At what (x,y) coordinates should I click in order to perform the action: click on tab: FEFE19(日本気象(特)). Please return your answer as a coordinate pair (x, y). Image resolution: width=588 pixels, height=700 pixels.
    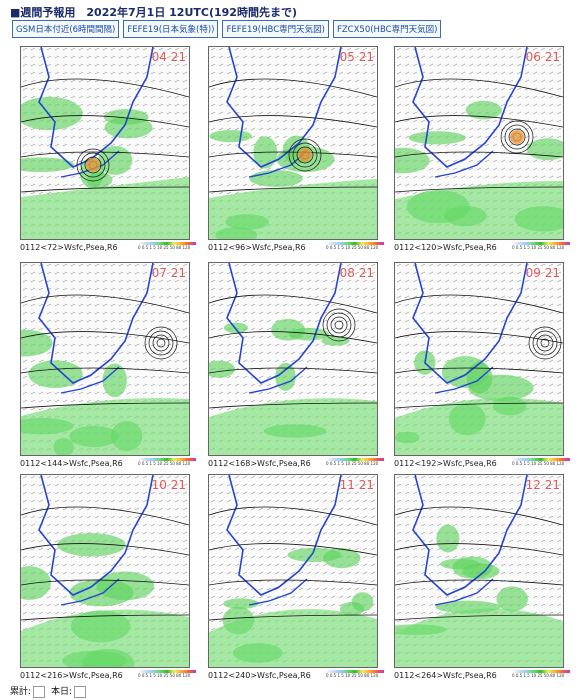
    Looking at the image, I should click on (171, 29).